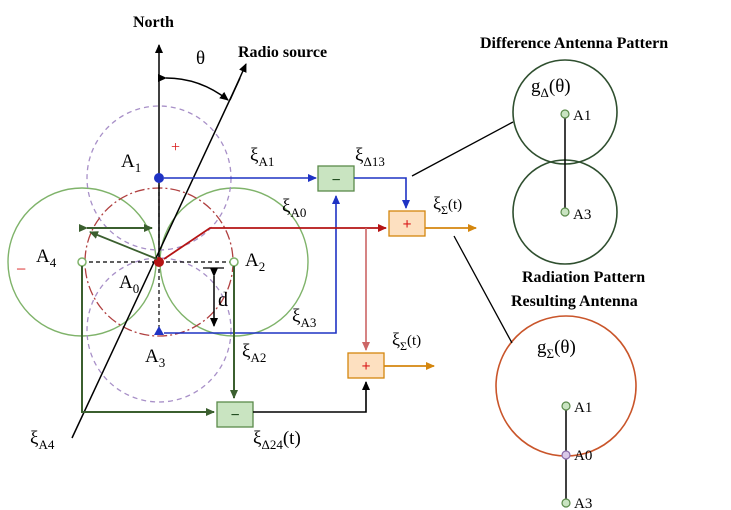  Describe the element at coordinates (277, 440) in the screenshot. I see `signal-d24-label: ξΔ24(t)` at that location.